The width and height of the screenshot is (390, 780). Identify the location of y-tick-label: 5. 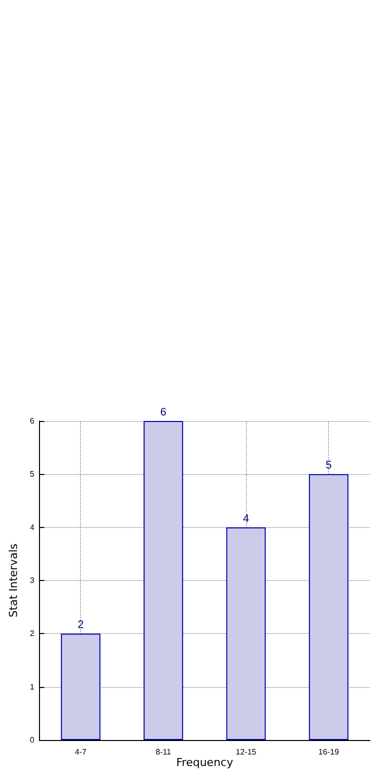
(32, 474).